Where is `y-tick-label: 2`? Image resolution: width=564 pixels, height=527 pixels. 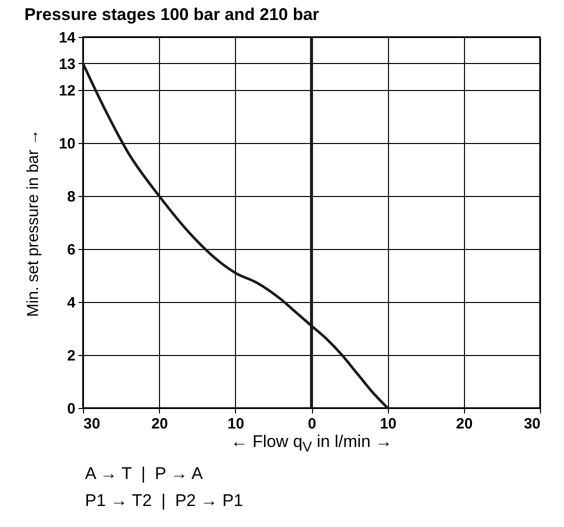
y-tick-label: 2 is located at coordinates (71, 356).